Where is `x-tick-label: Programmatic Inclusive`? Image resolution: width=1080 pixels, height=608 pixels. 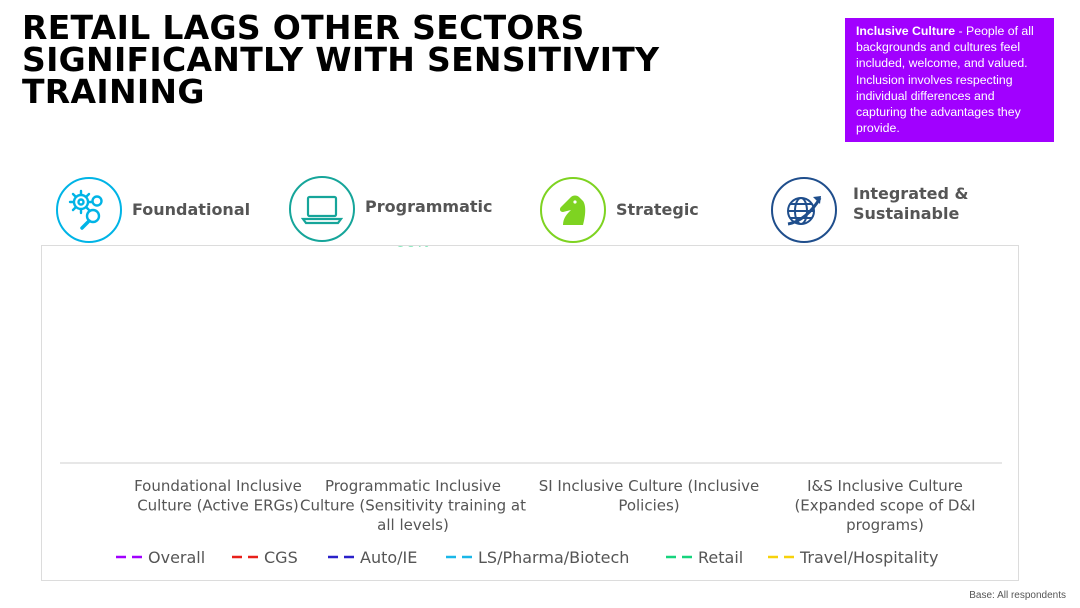 x-tick-label: Programmatic Inclusive is located at coordinates (413, 486).